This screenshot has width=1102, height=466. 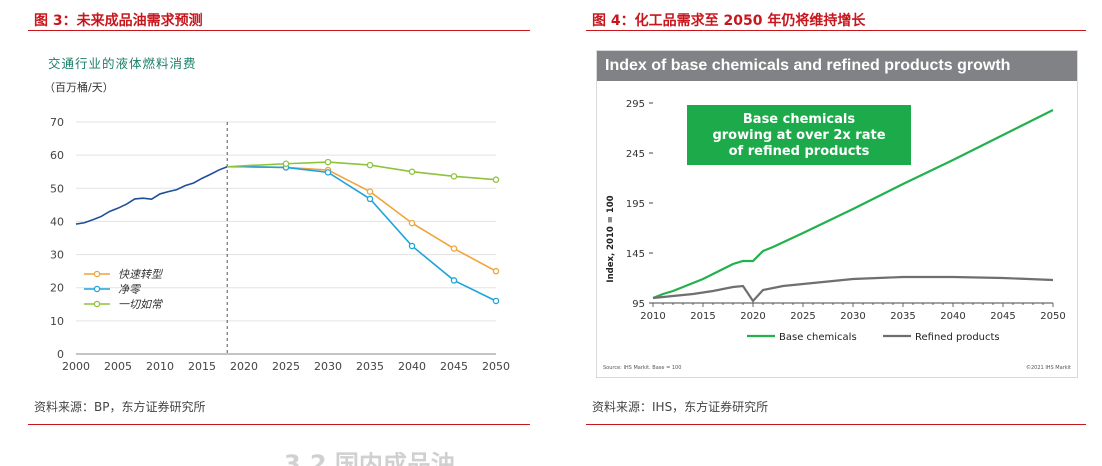 What do you see at coordinates (118, 366) in the screenshot?
I see `x-tick-label: 2005` at bounding box center [118, 366].